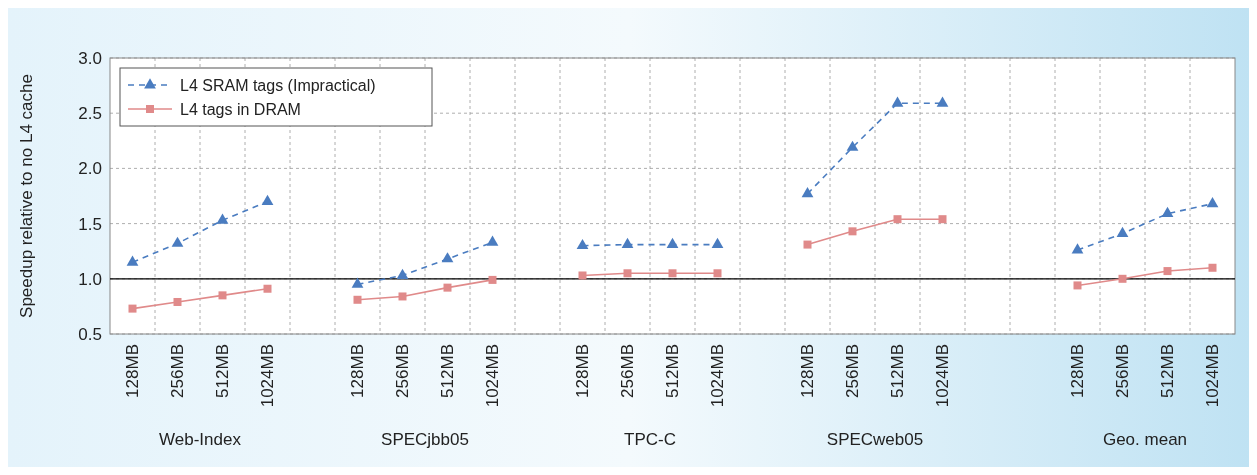  What do you see at coordinates (90, 224) in the screenshot?
I see `y-tick-label: 1.5` at bounding box center [90, 224].